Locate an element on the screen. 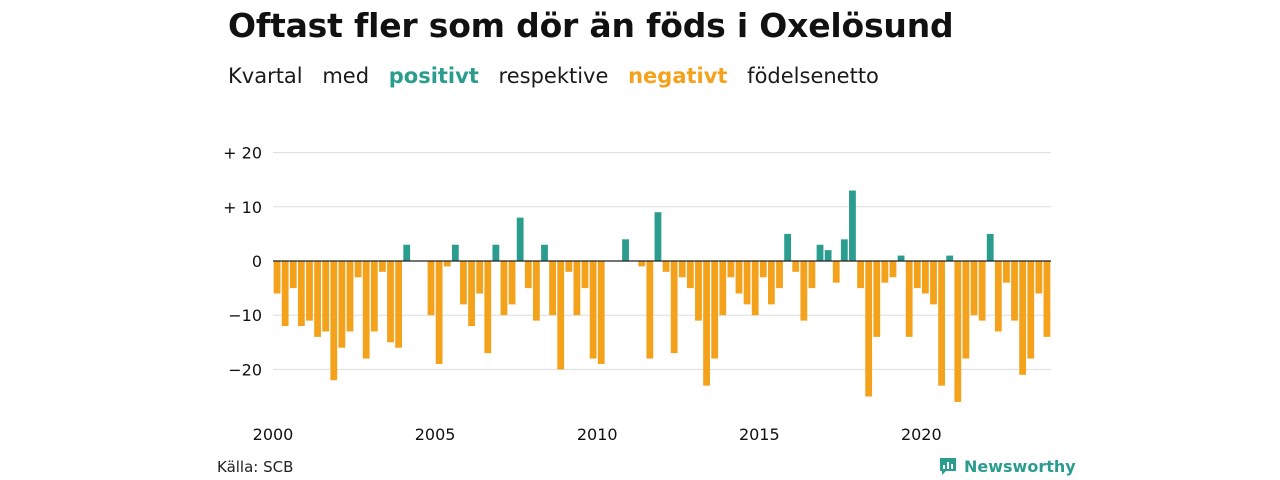  chart-title: Oftast fler som dör än föds i Oxelösund is located at coordinates (591, 25).